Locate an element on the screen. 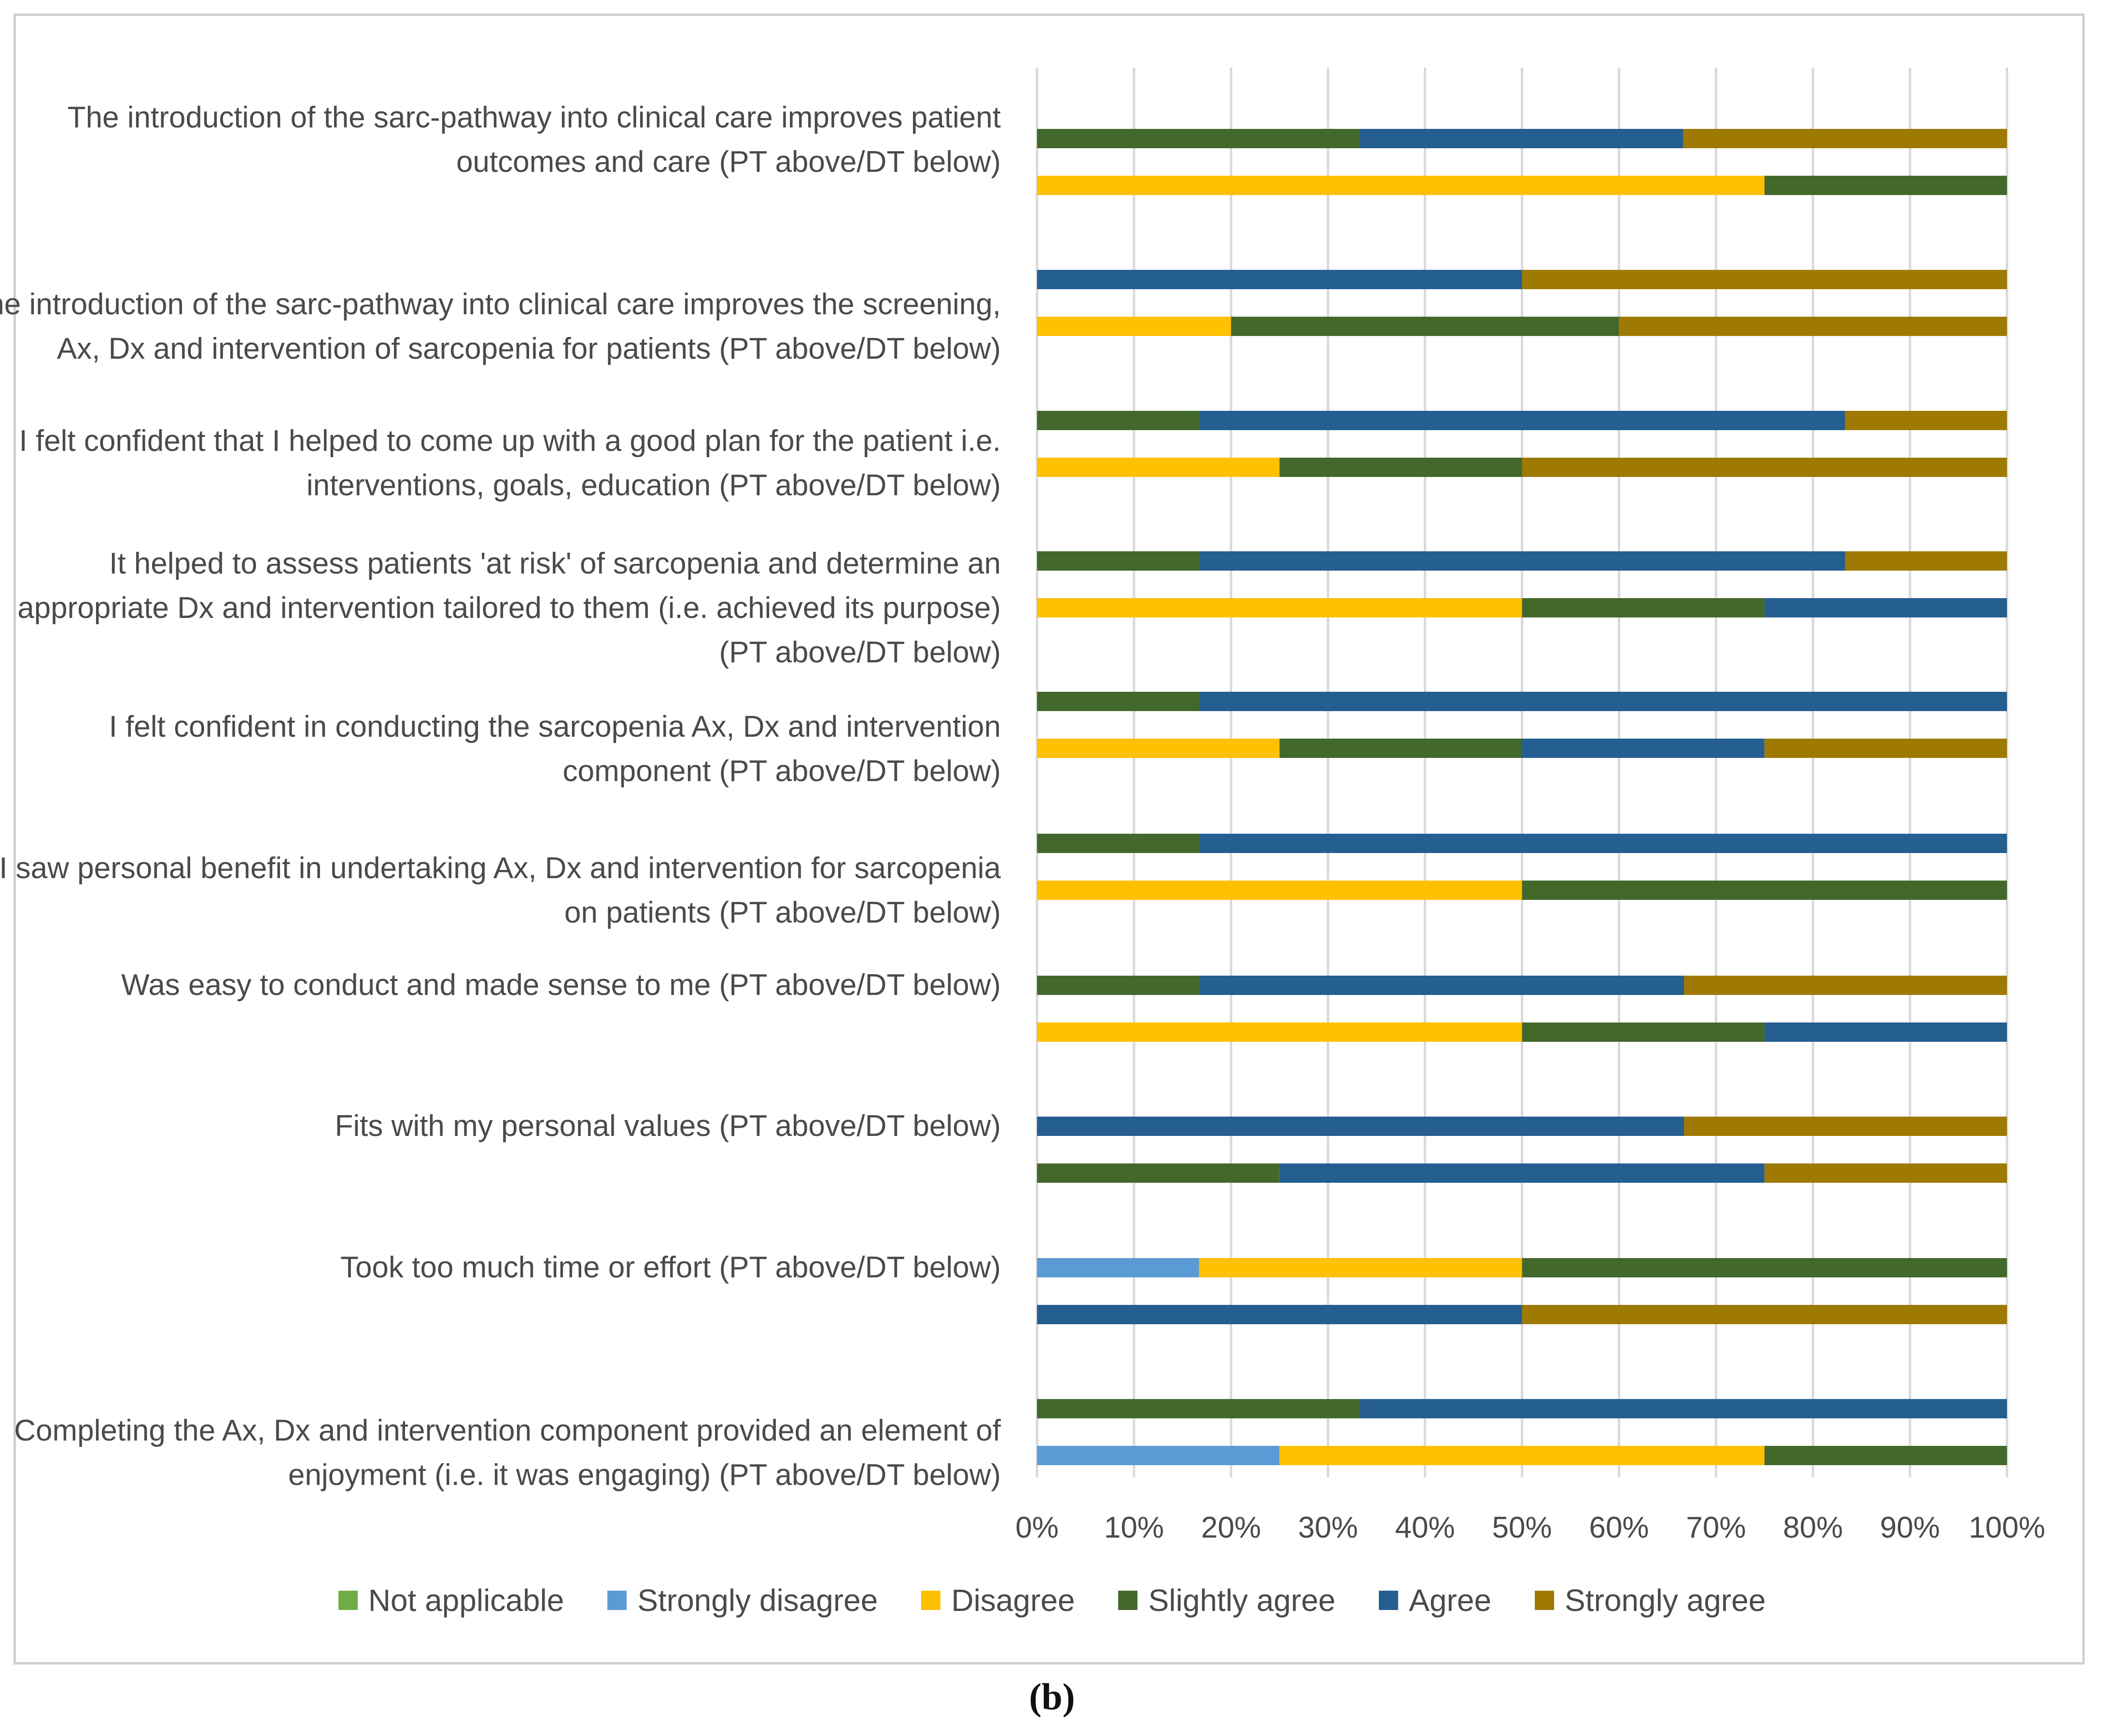  legend-item: Disagree is located at coordinates (998, 1600).